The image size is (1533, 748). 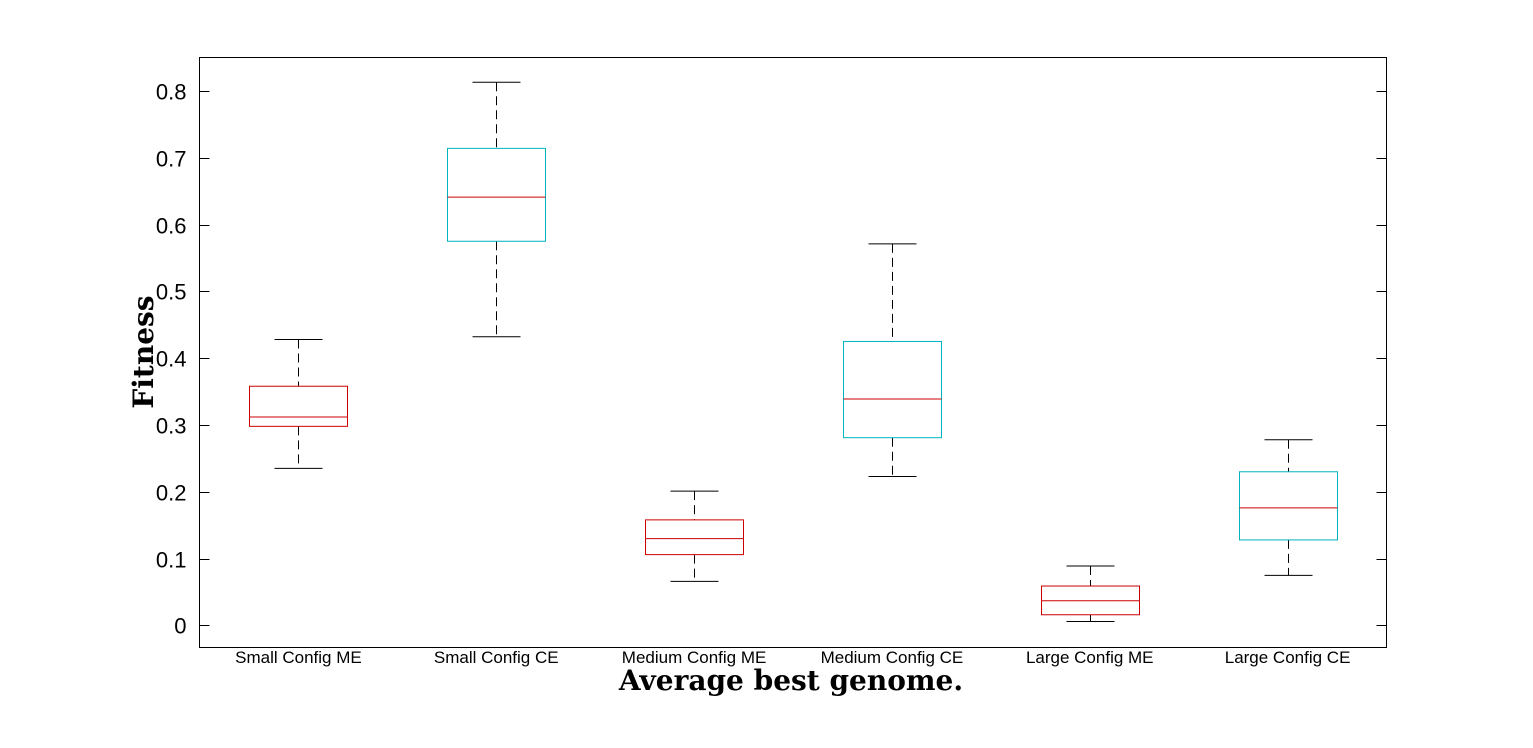 I want to click on y-axis-title: Fitness, so click(x=143, y=351).